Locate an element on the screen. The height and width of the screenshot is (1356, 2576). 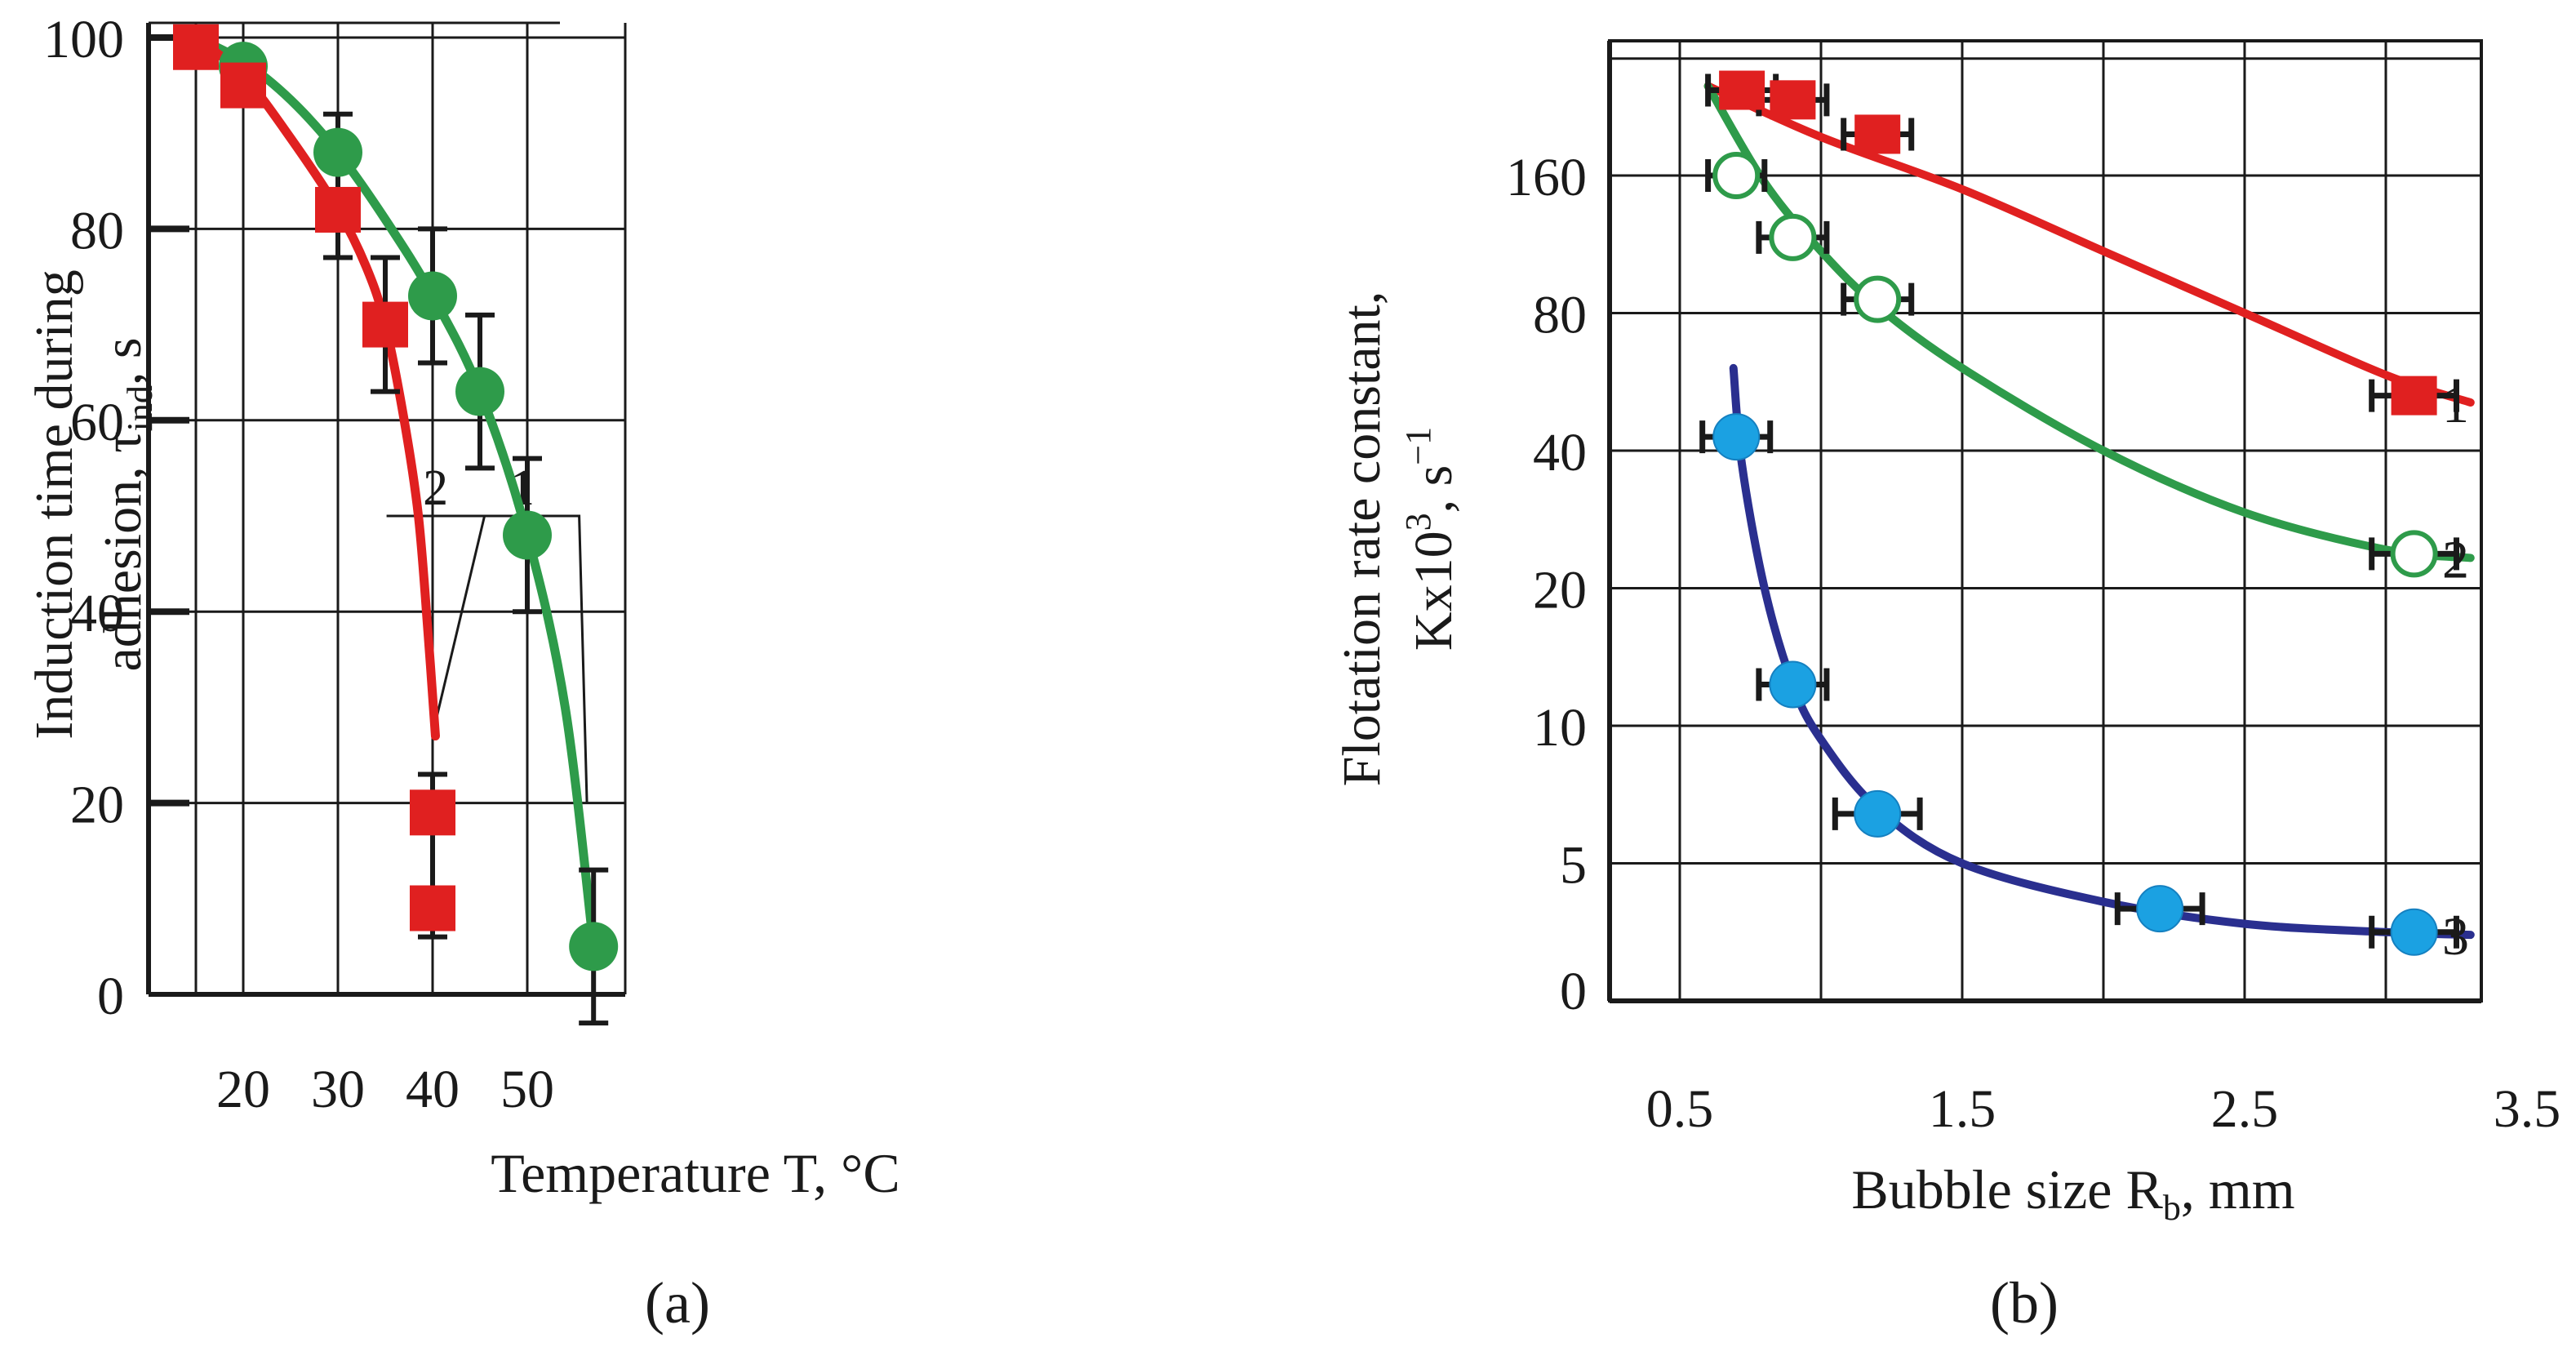
a-x-axis-label: Temperature T, °C is located at coordinates (695, 1173).